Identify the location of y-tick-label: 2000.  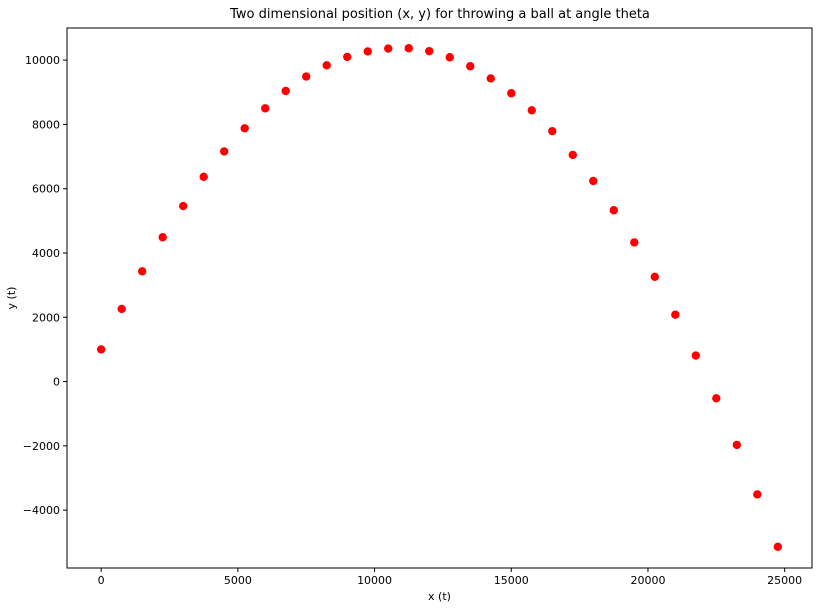
(46, 317).